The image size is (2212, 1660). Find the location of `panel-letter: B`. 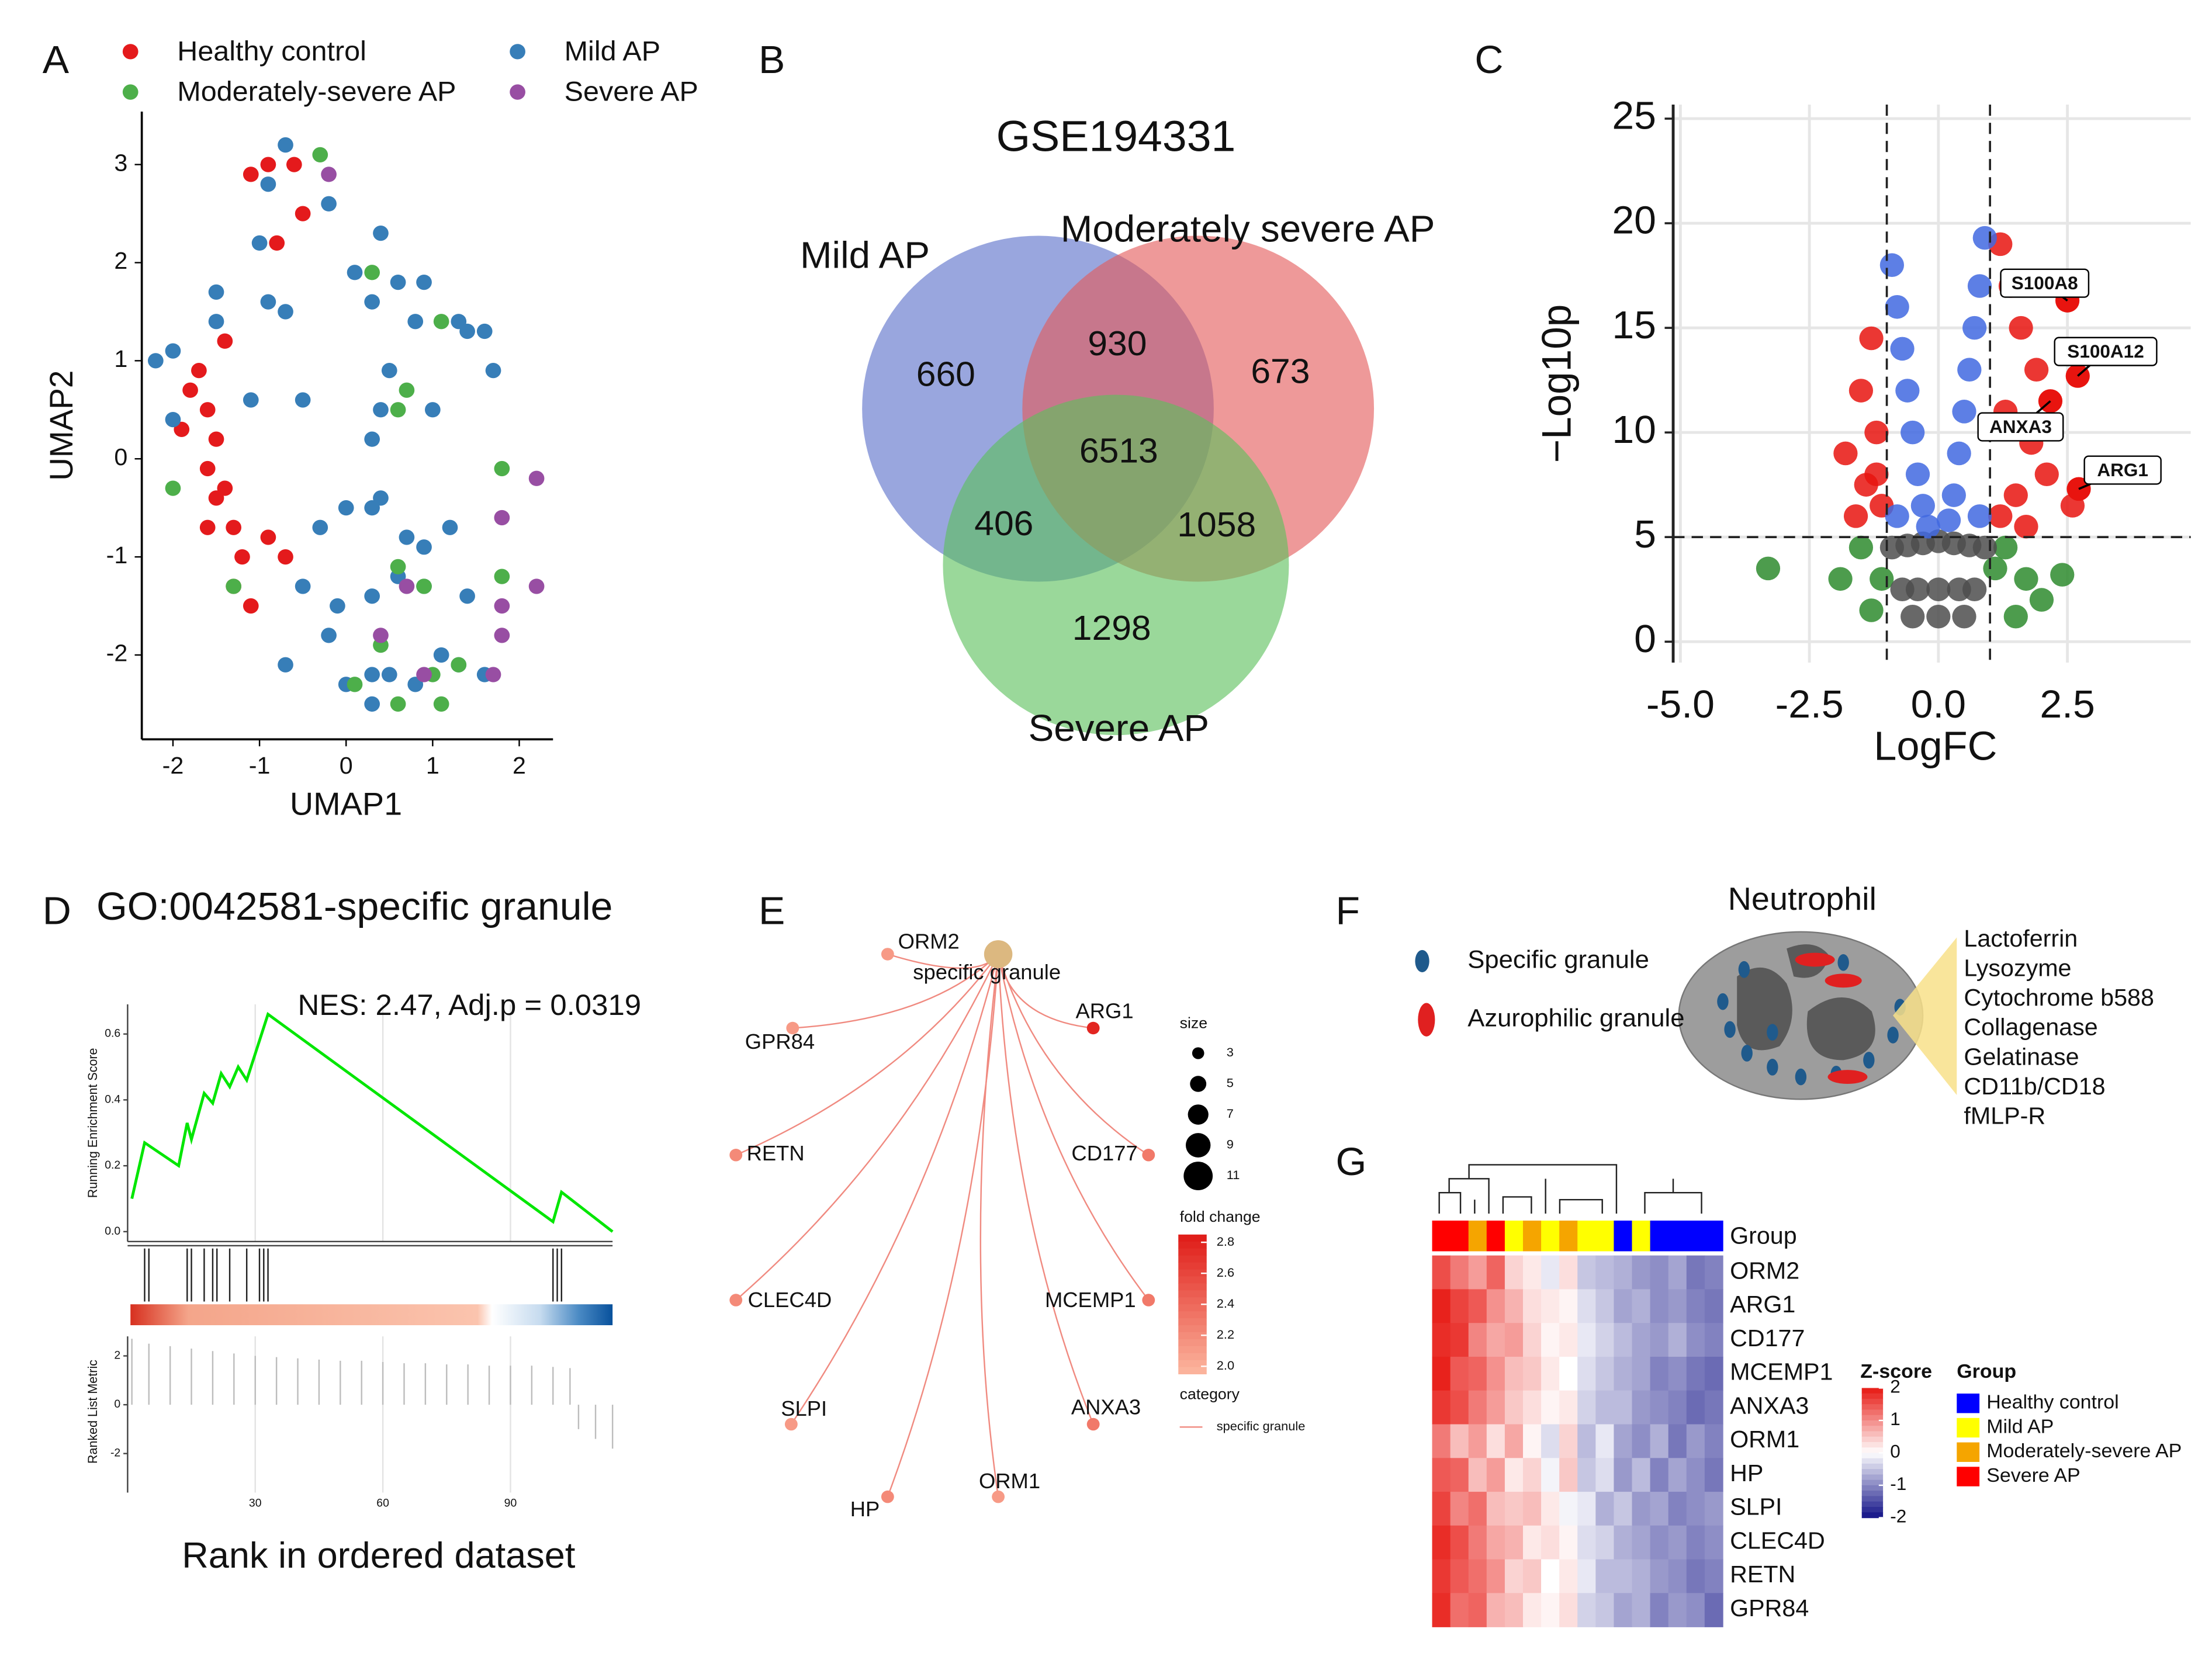

panel-letter: B is located at coordinates (772, 60).